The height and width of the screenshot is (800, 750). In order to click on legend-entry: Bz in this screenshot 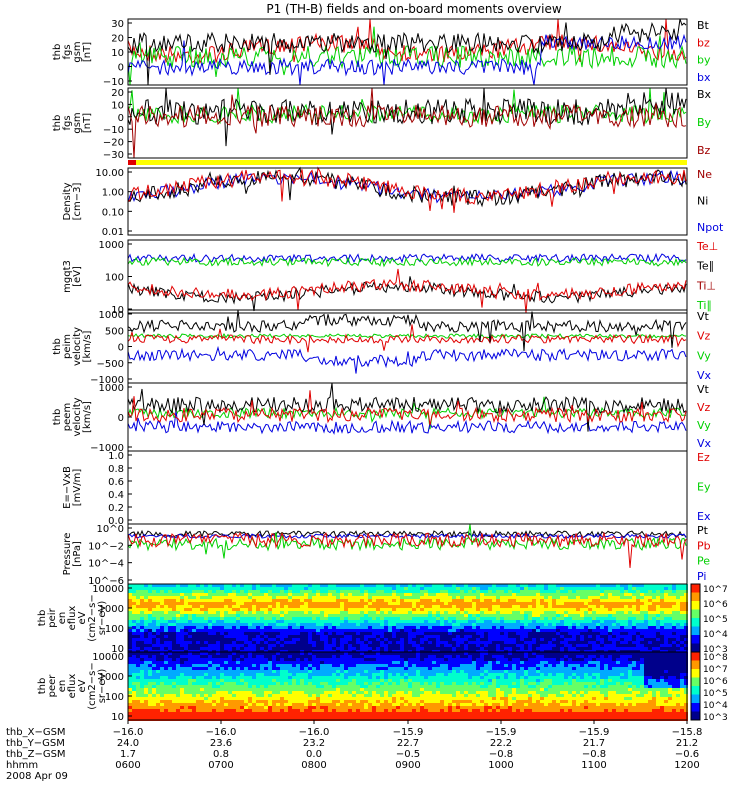, I will do `click(704, 150)`.